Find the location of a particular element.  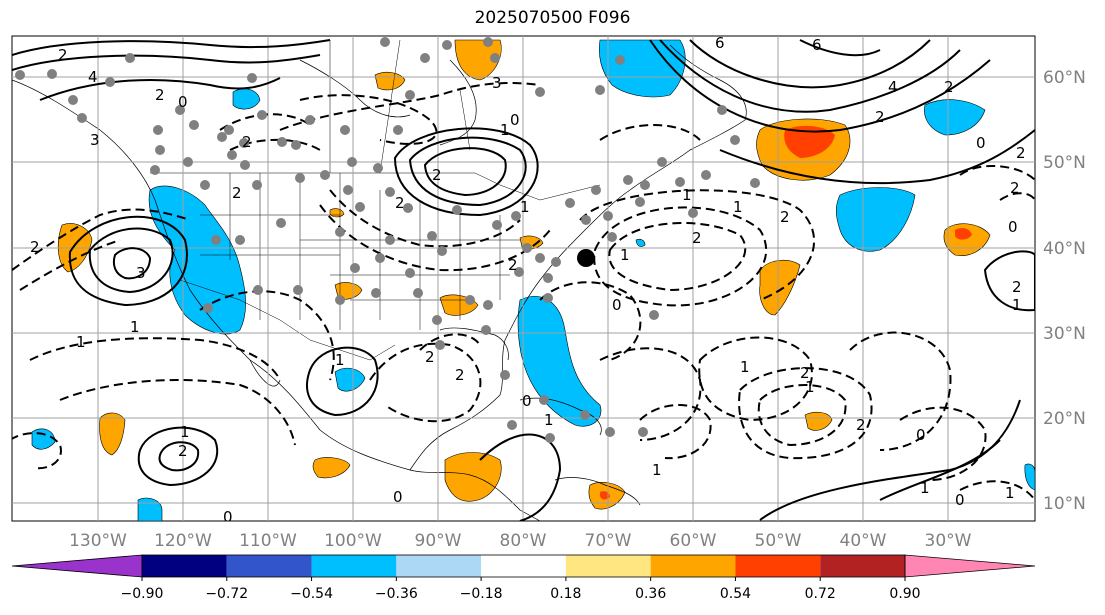

svg-text: 10°N is located at coordinates (1064, 504).